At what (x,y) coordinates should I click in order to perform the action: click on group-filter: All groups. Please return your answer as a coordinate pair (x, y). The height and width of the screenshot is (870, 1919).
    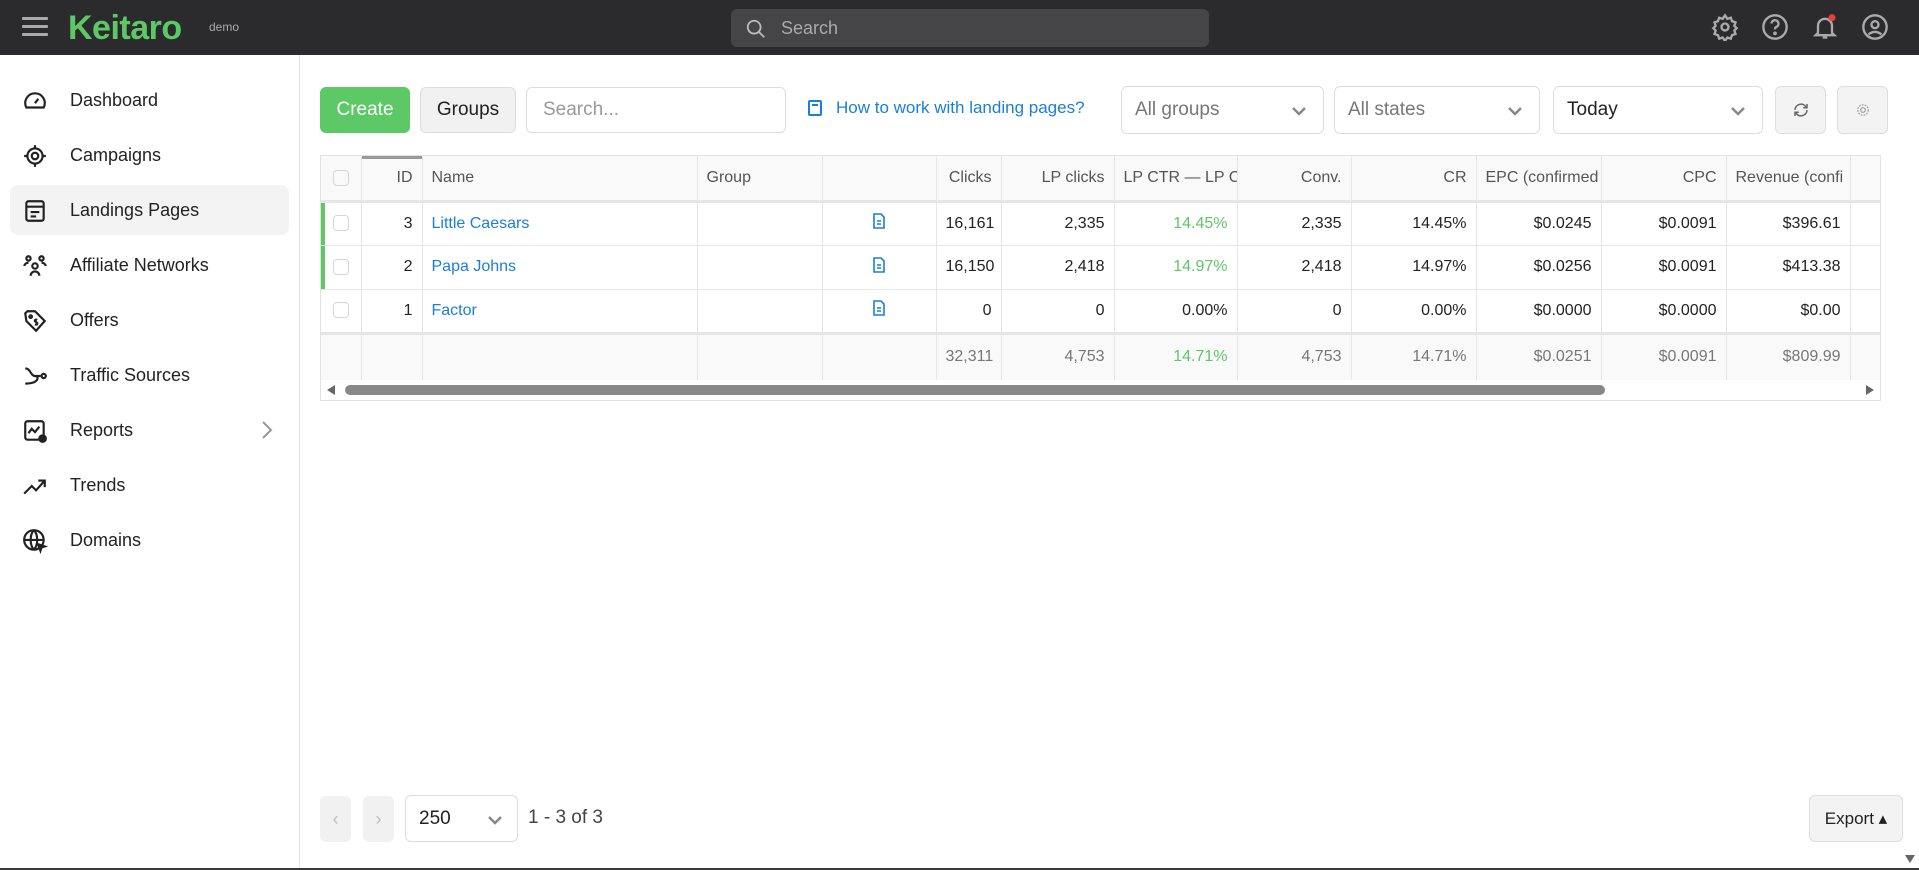
    Looking at the image, I should click on (1222, 110).